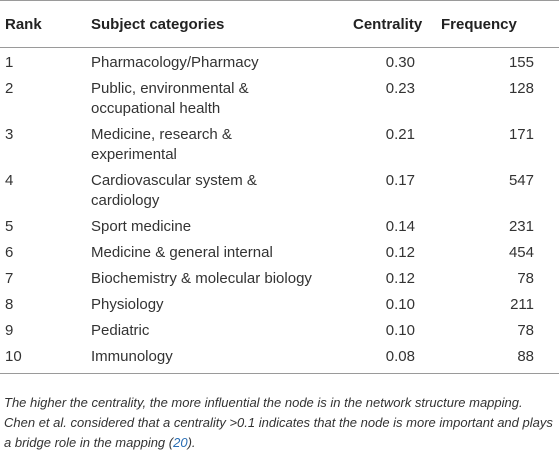 This screenshot has height=459, width=559. I want to click on cell-centrality: 0.21, so click(400, 134).